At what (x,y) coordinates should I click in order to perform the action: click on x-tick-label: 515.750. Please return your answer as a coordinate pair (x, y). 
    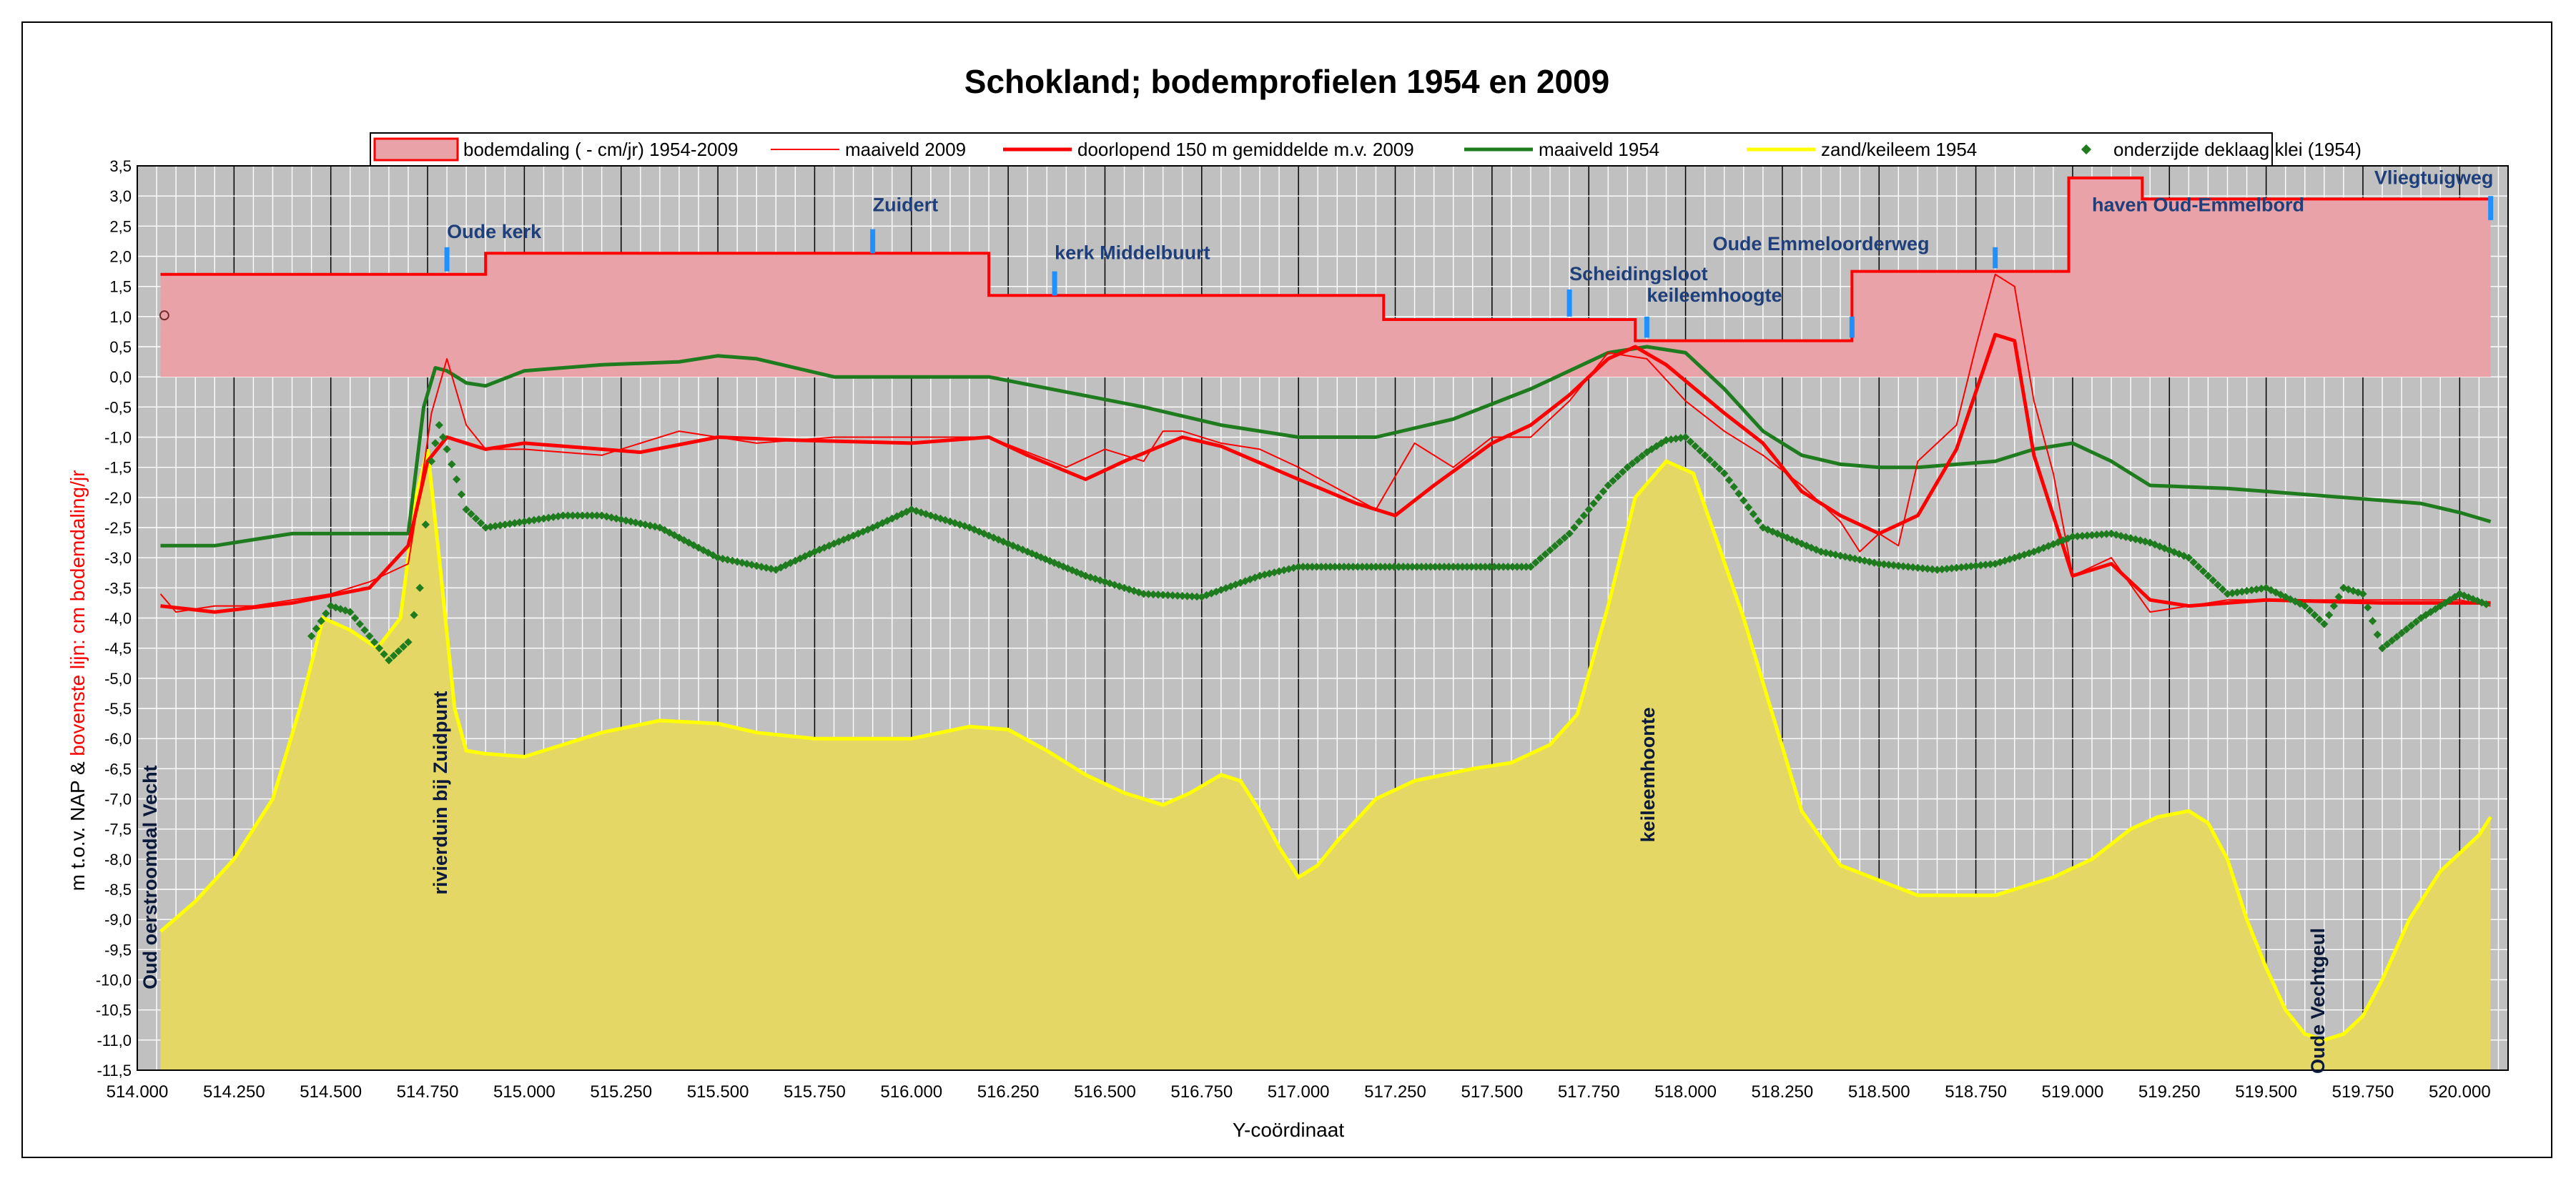
    Looking at the image, I should click on (815, 1092).